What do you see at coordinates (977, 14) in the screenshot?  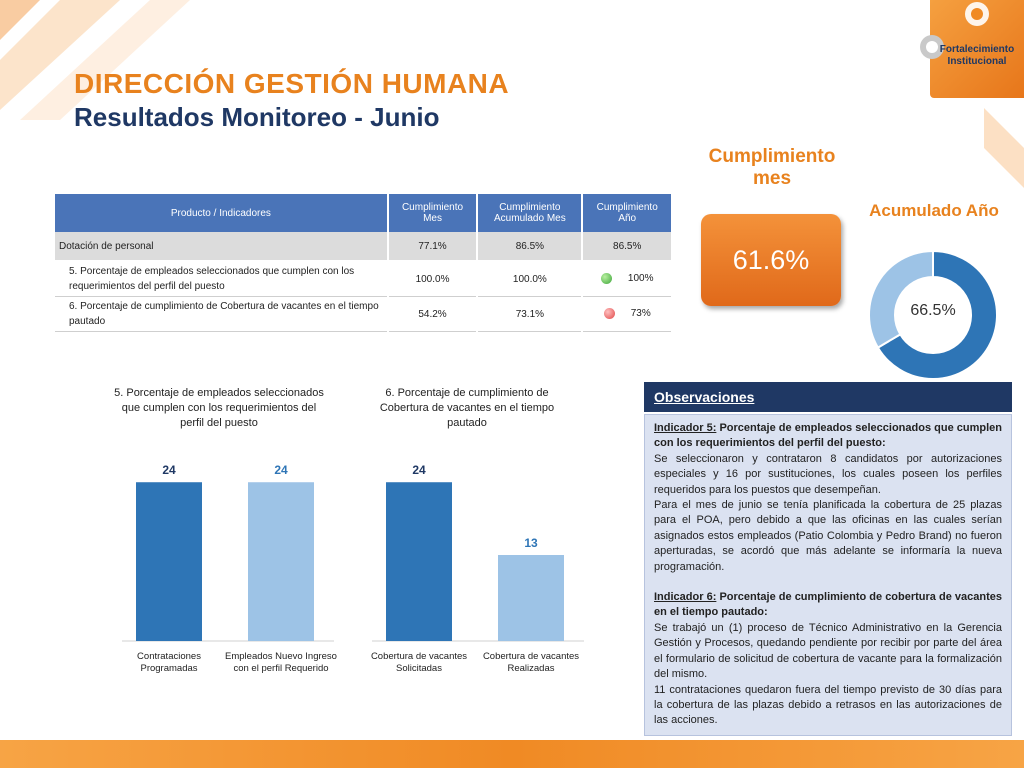 I see `puzzle-piece-icon` at bounding box center [977, 14].